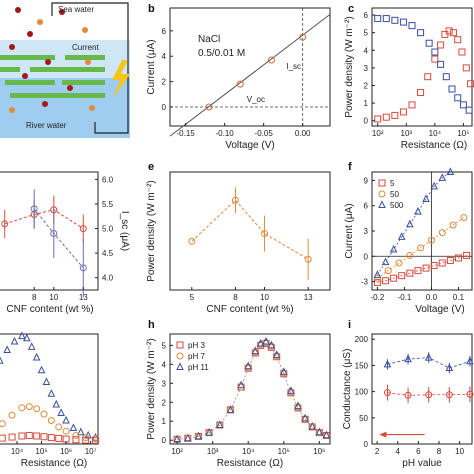 This screenshot has width=474, height=474. I want to click on x-tick-label: 13, so click(308, 297).